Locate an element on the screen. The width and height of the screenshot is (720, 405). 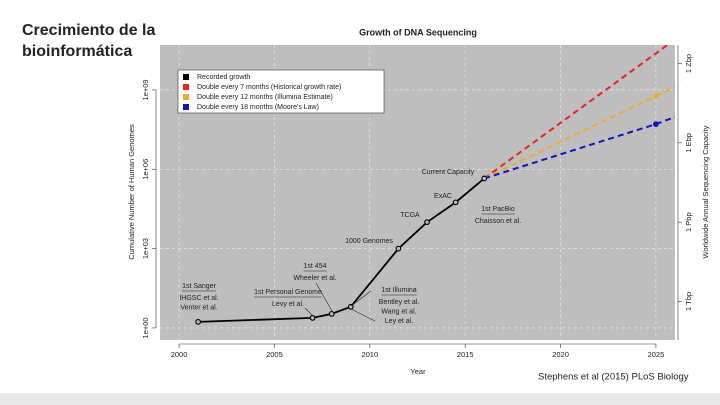
annotation-title: 1st Illumina is located at coordinates (399, 290).